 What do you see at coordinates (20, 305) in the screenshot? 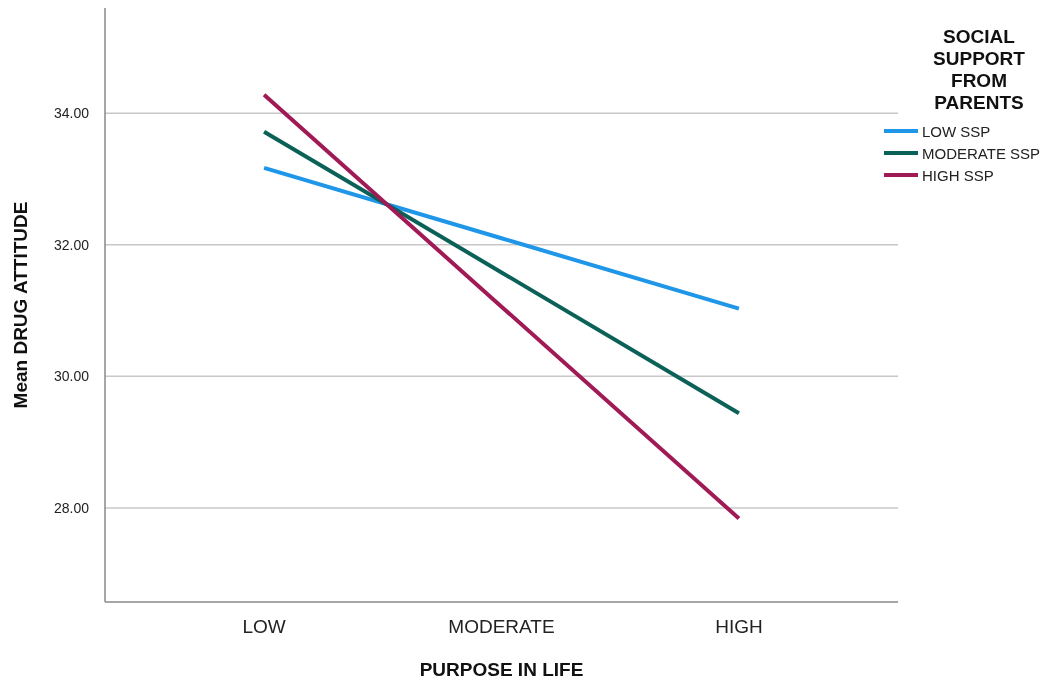
I see `y-axis-title: Mean DRUG ATTITUDE` at bounding box center [20, 305].